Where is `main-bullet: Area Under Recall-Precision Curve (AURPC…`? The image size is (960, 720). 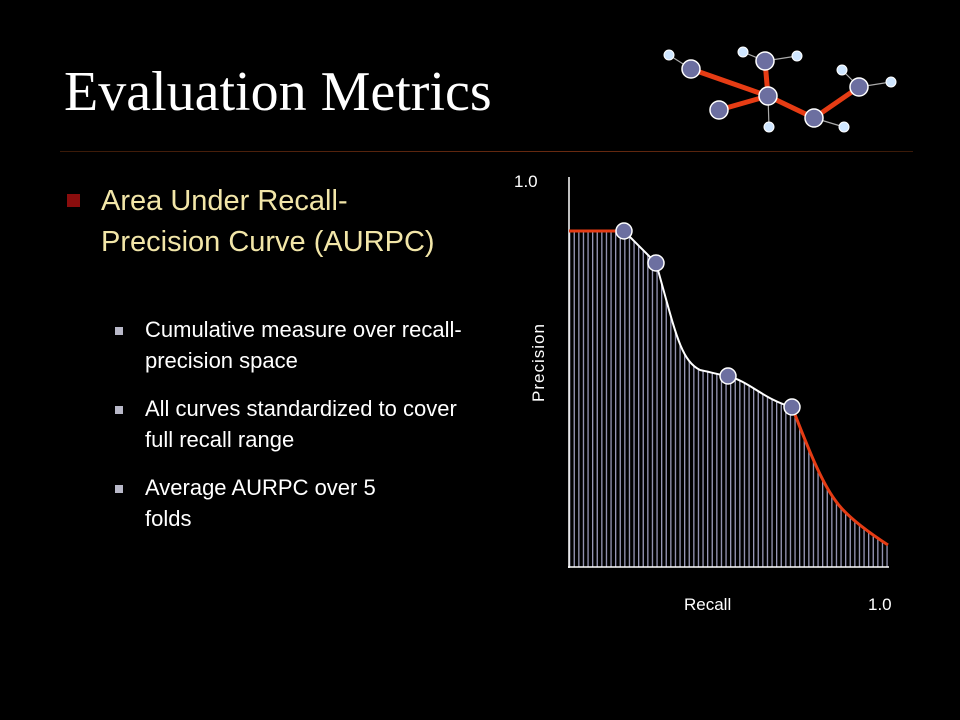 main-bullet: Area Under Recall-Precision Curve (AURPC… is located at coordinates (262, 222).